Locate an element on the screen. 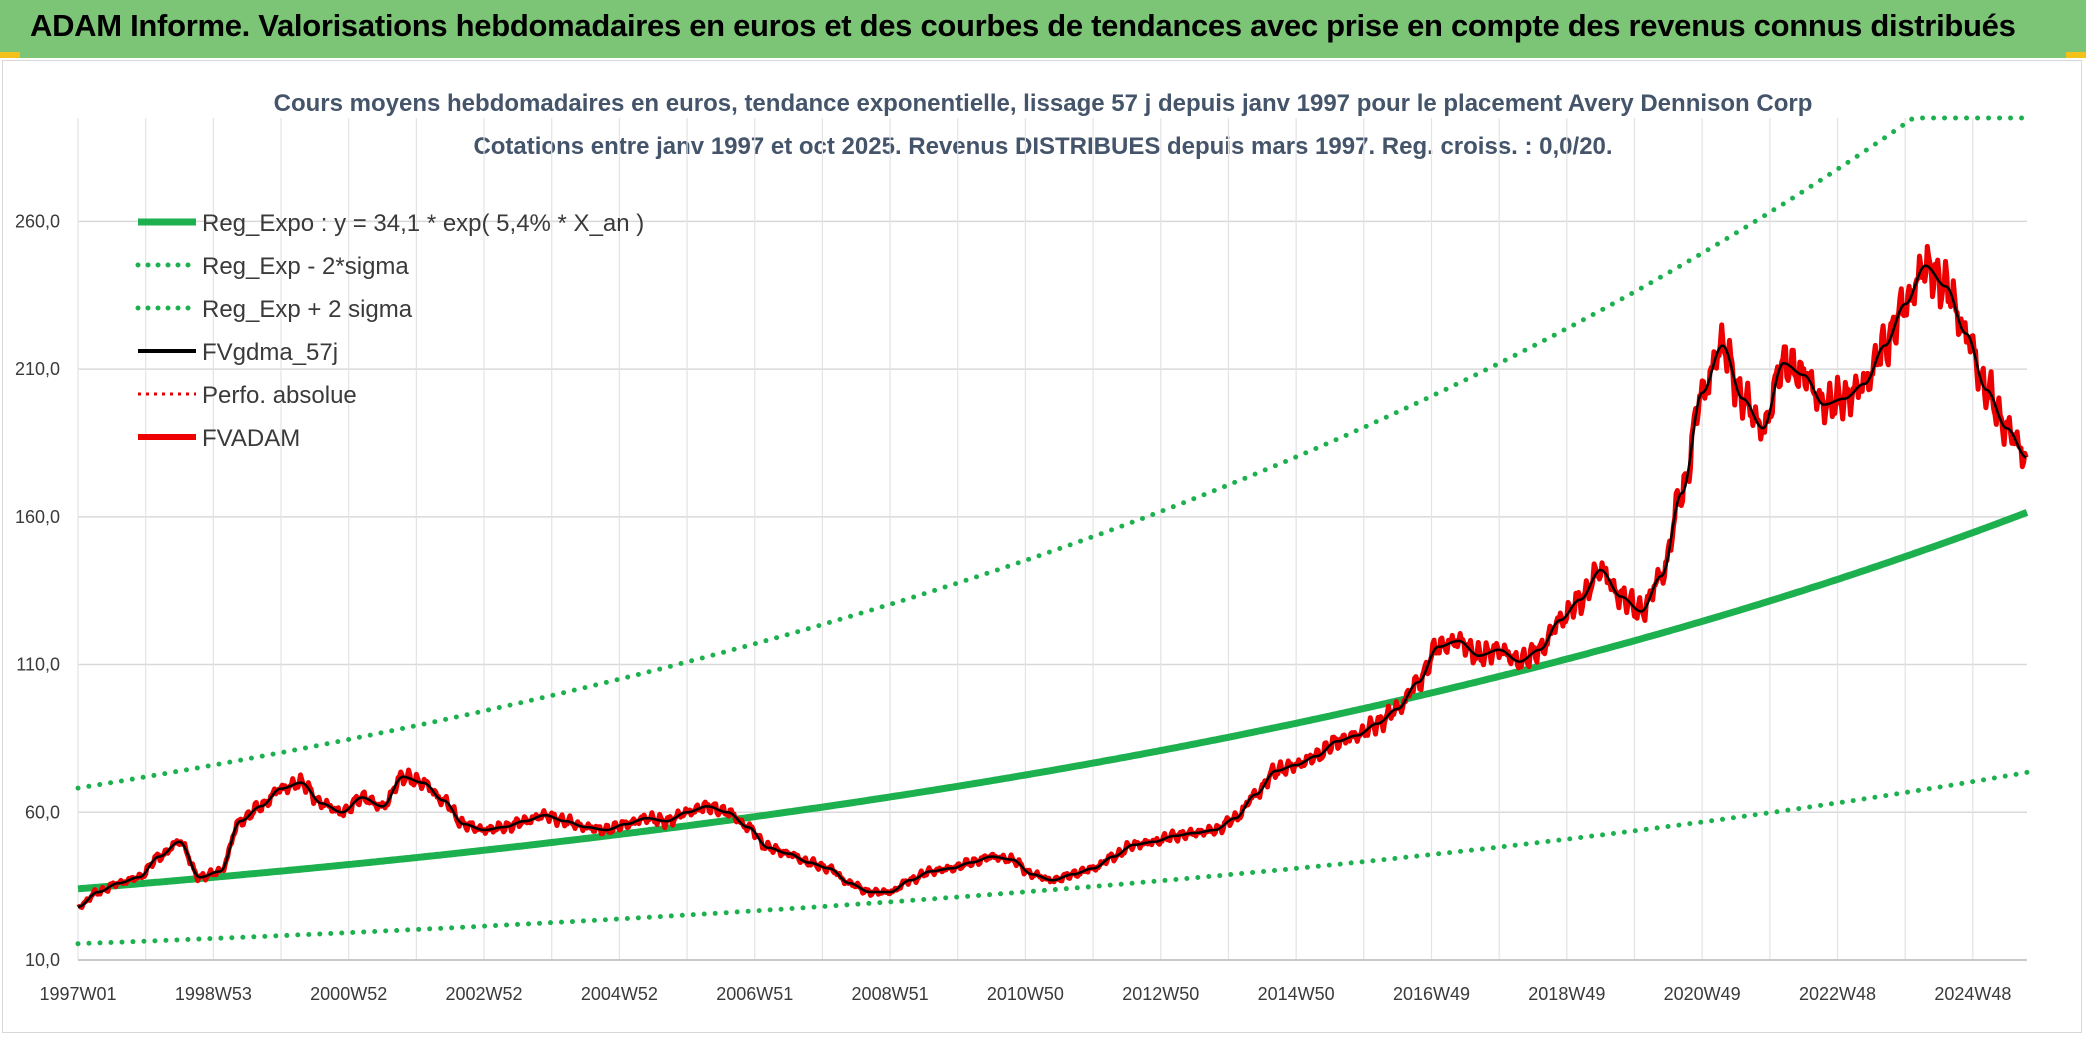 Image resolution: width=2086 pixels, height=1037 pixels. x-tick-label: 2022W48 is located at coordinates (1837, 994).